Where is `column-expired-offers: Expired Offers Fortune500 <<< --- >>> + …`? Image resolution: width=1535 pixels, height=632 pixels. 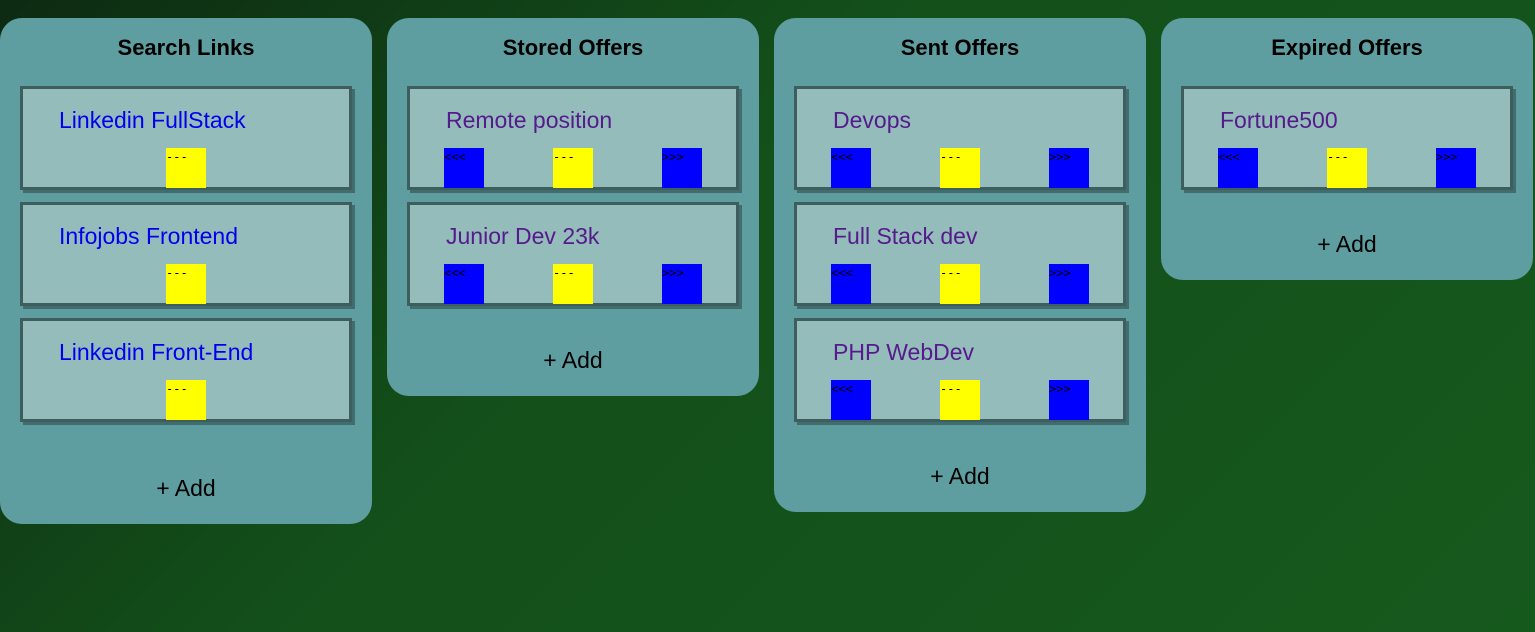
column-expired-offers: Expired Offers Fortune500 <<< --- >>> + … is located at coordinates (1347, 149).